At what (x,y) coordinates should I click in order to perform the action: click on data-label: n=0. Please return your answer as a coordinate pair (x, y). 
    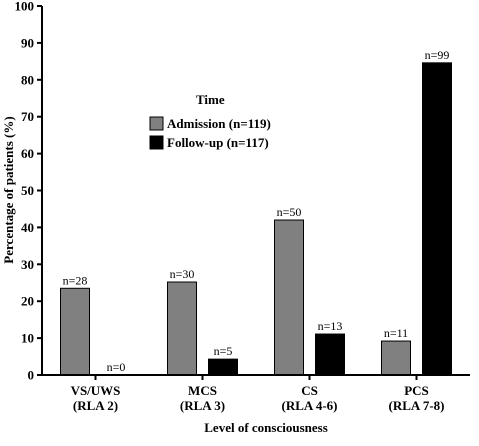
    Looking at the image, I should click on (116, 367).